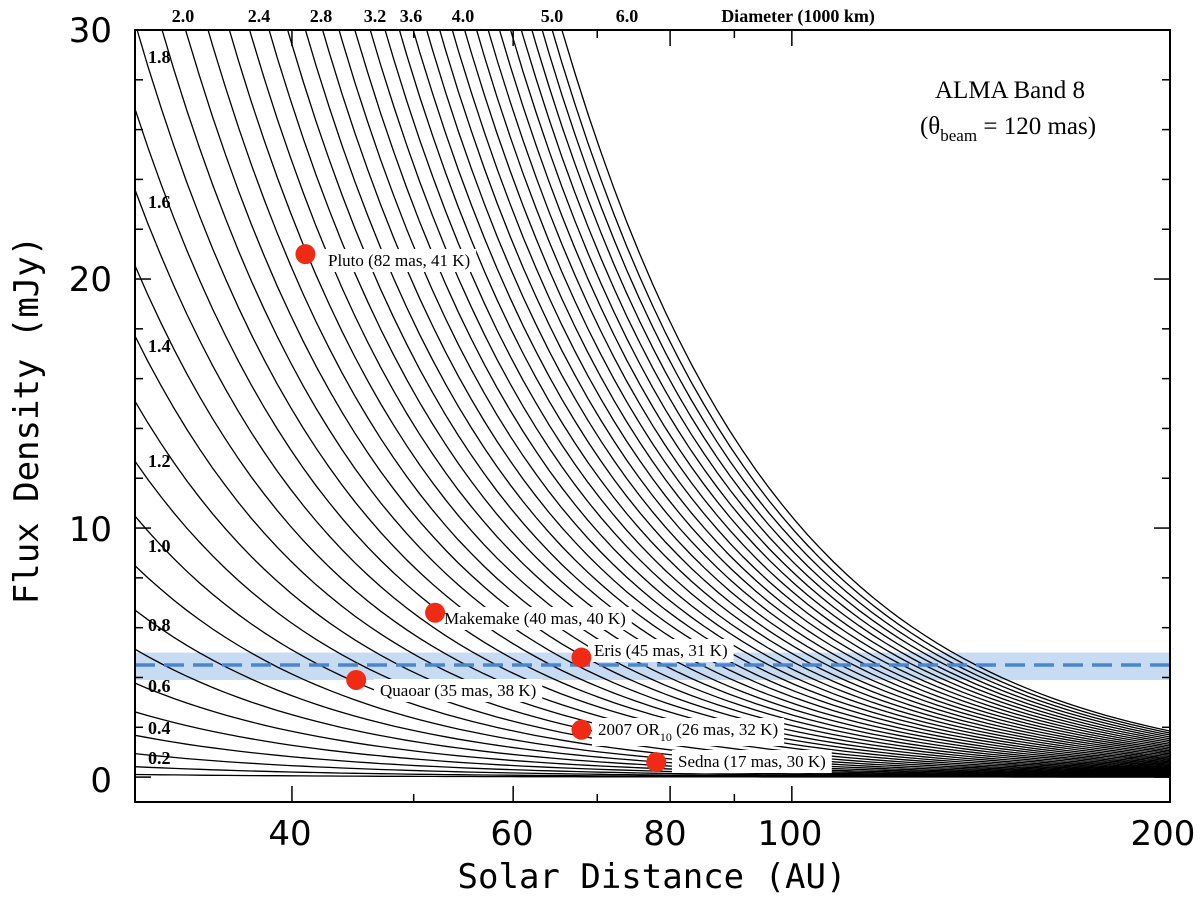 This screenshot has height=900, width=1200. I want to click on top-tick-label: 3.6, so click(411, 16).